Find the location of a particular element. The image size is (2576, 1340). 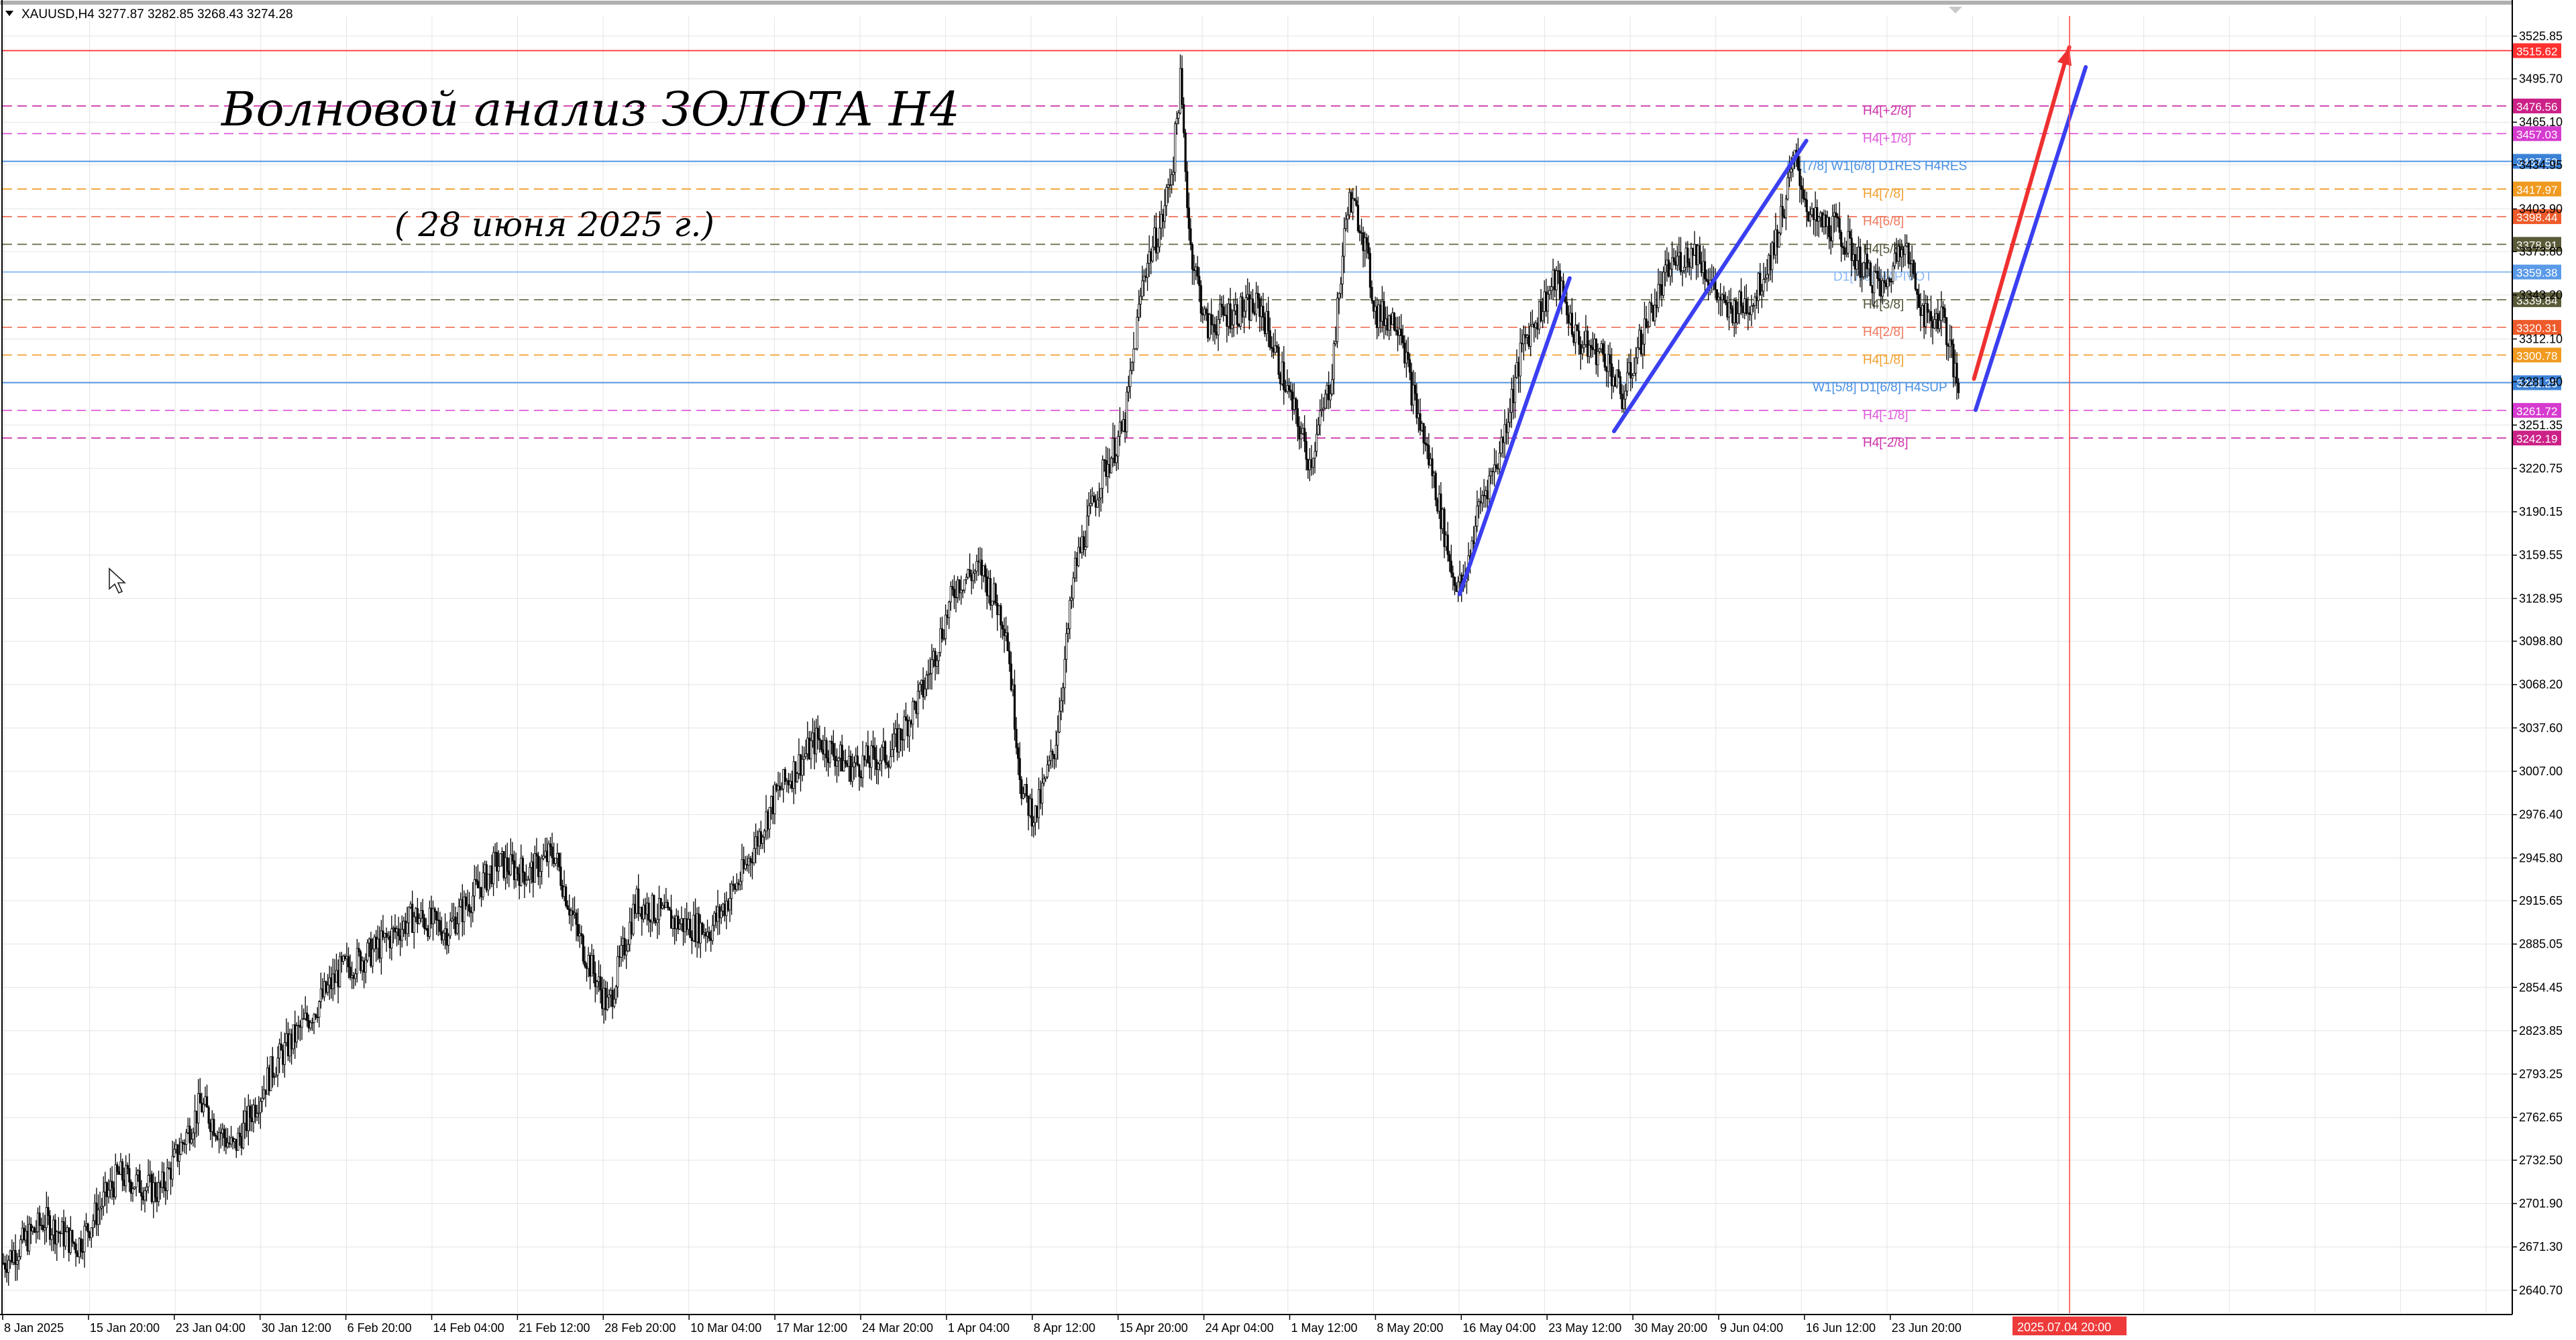

symbol-menu-triangle-icon is located at coordinates (9, 13).